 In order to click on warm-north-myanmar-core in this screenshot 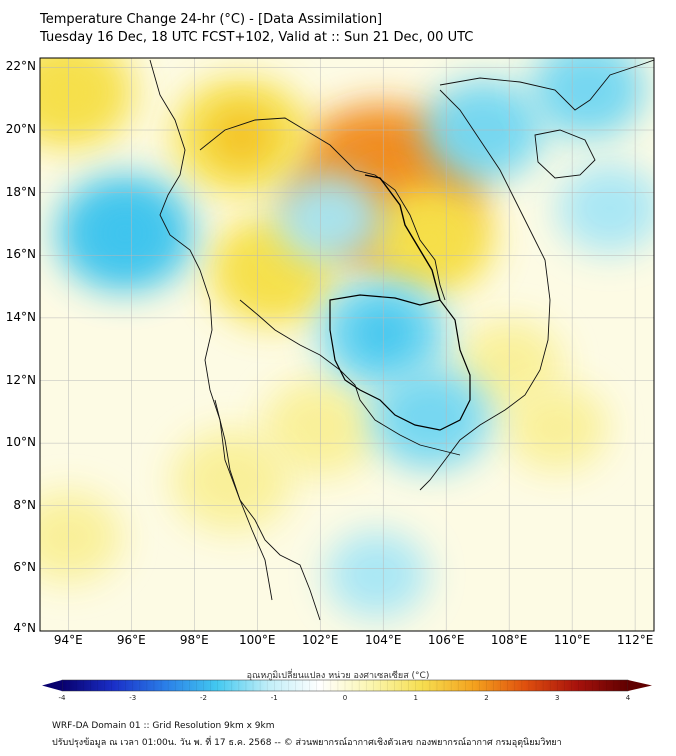, I will do `click(241, 136)`.